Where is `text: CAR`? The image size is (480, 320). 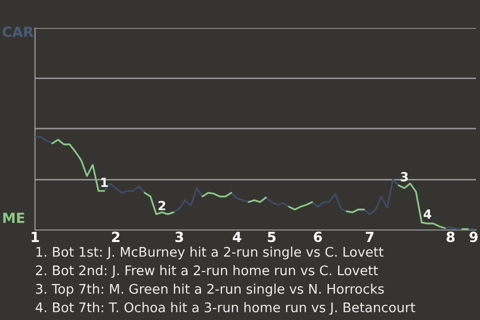 text: CAR is located at coordinates (18, 32).